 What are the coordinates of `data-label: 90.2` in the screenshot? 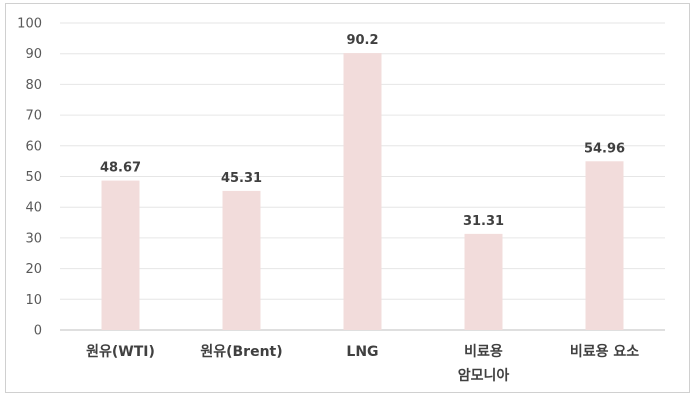 It's located at (362, 40).